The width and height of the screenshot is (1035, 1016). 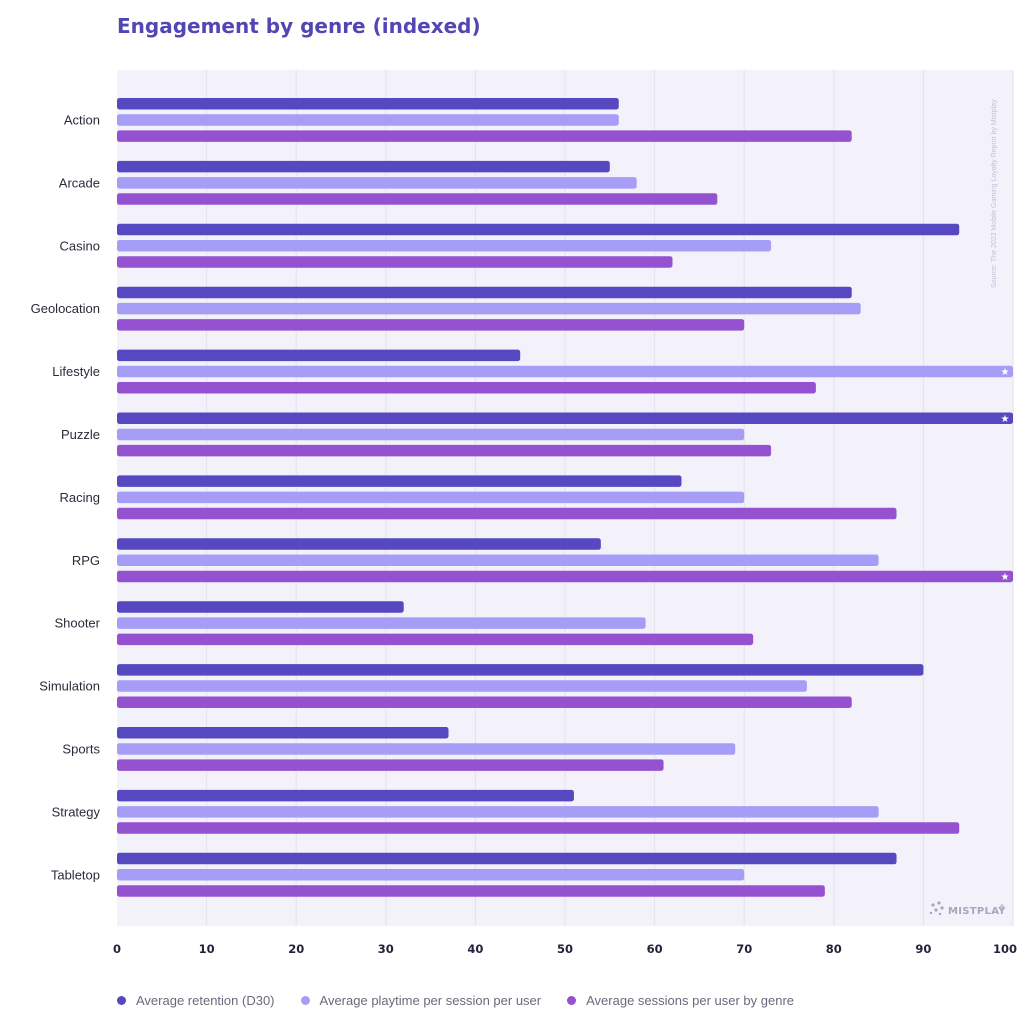 I want to click on legend-item-playtime: Average playtime per session per user, so click(x=421, y=1000).